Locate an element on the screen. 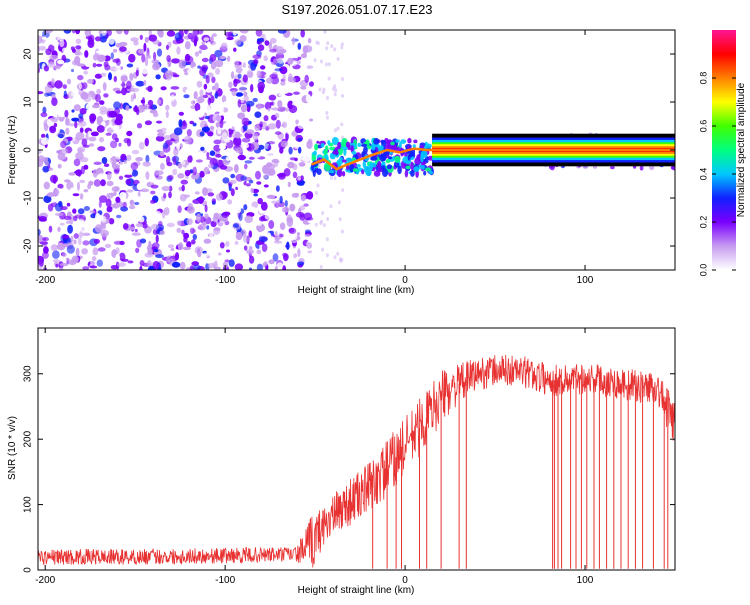 Image resolution: width=750 pixels, height=605 pixels. x-tick-label: 0 is located at coordinates (405, 280).